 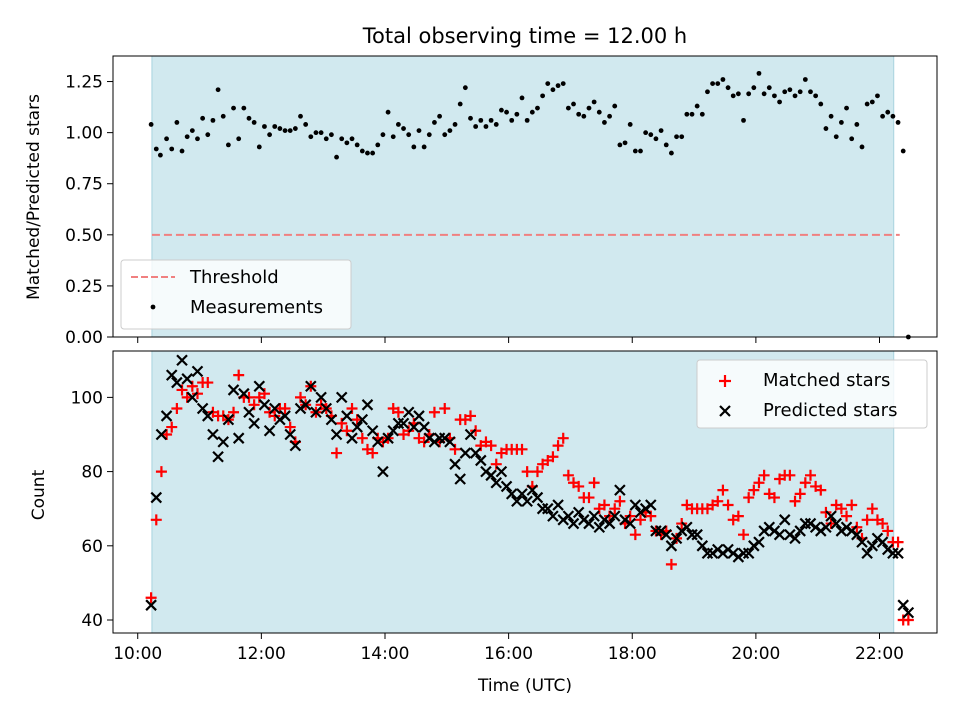 What do you see at coordinates (632, 654) in the screenshot?
I see `x-tick-label: 18:00` at bounding box center [632, 654].